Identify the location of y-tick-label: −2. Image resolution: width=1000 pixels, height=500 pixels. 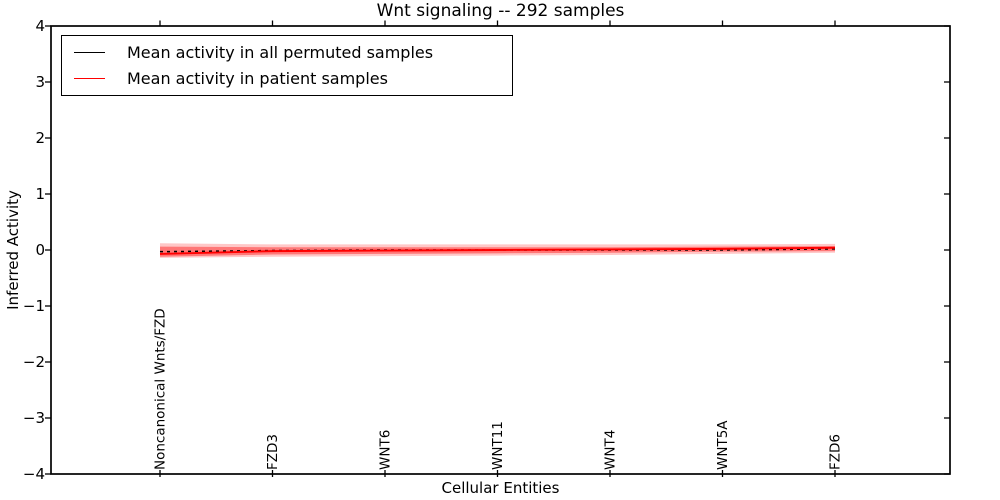
(33, 362).